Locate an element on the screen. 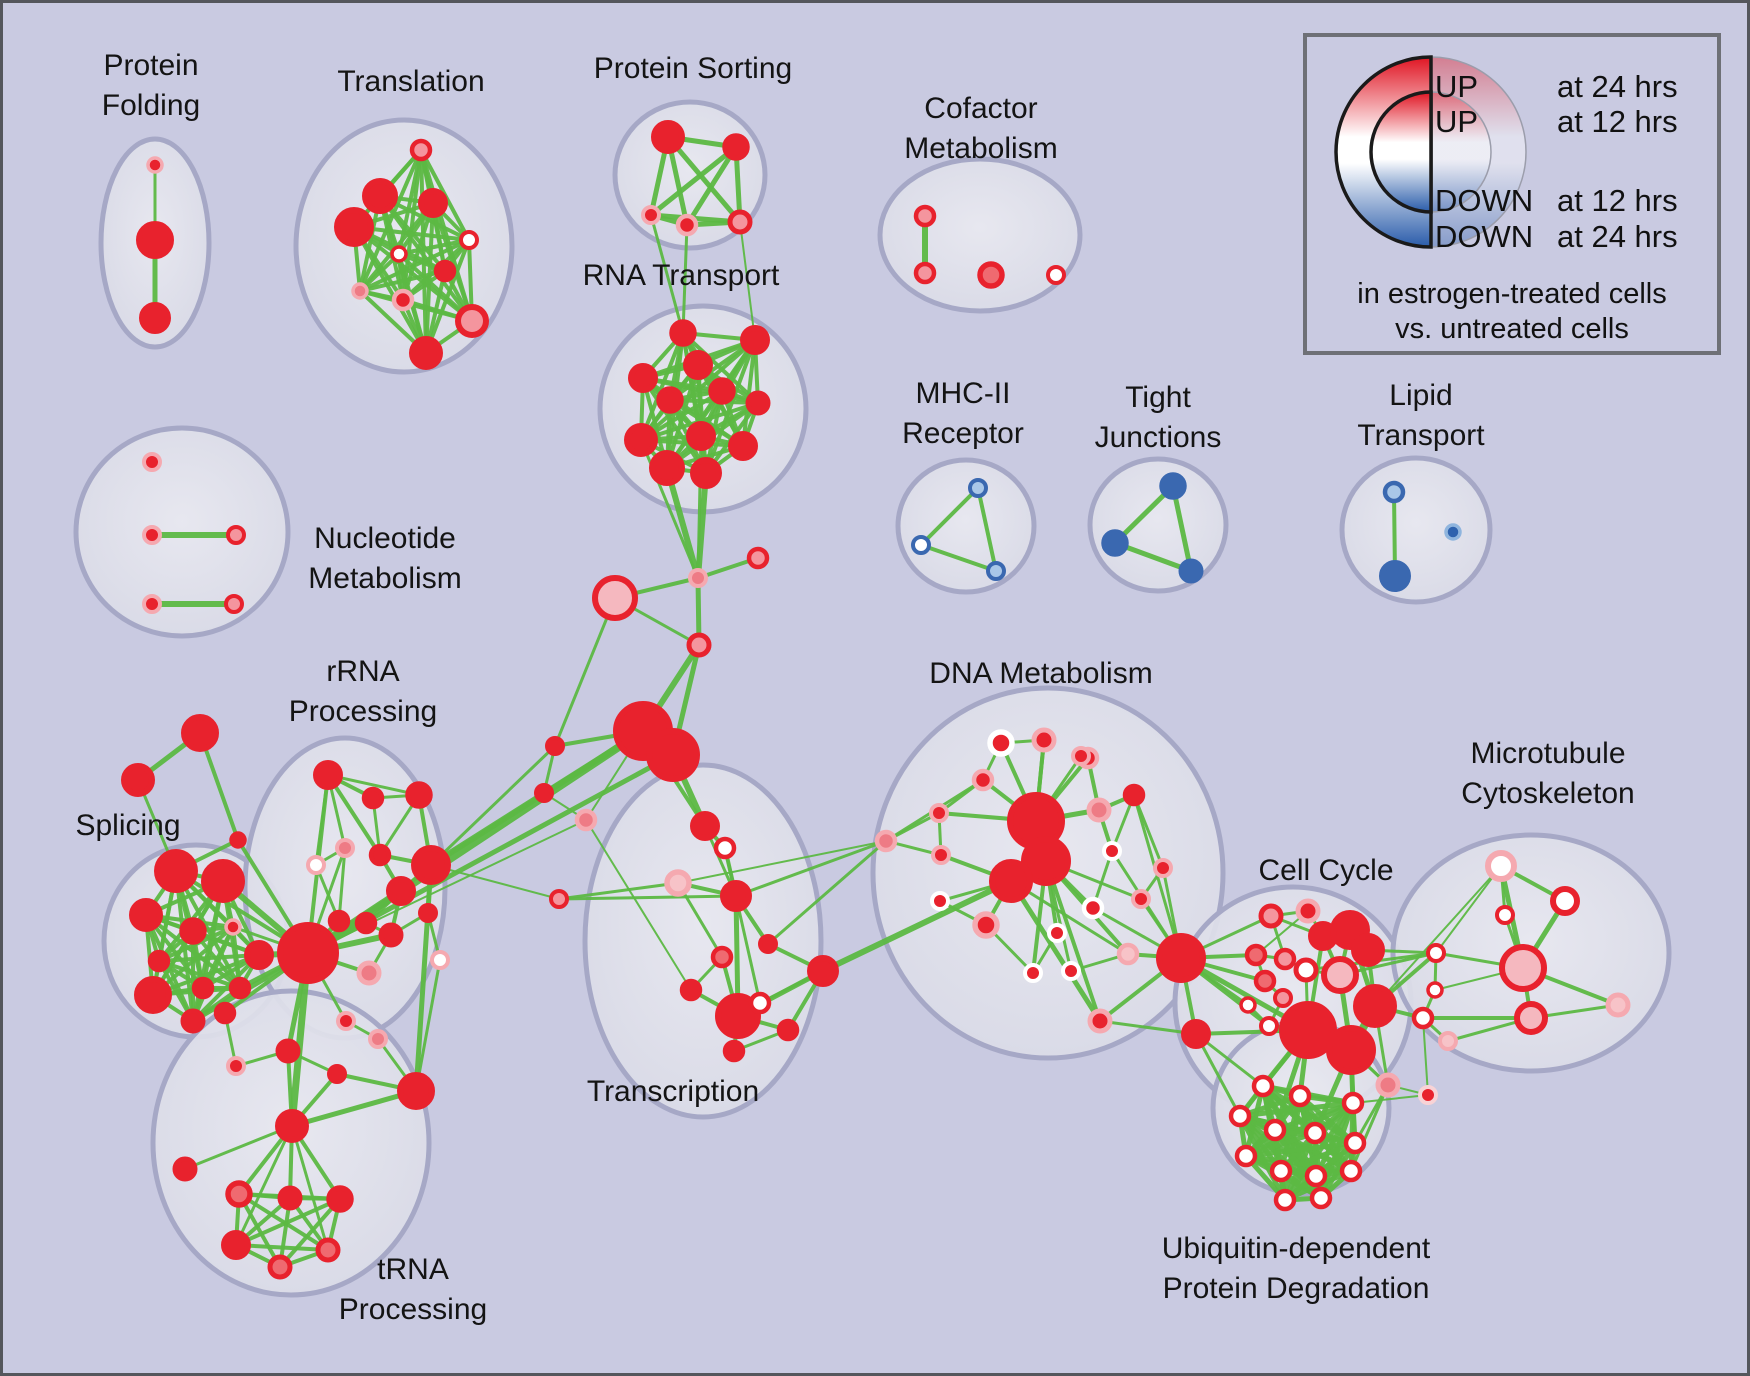 The image size is (1750, 1376). cluster-label-splicing: Splicing is located at coordinates (127, 825).